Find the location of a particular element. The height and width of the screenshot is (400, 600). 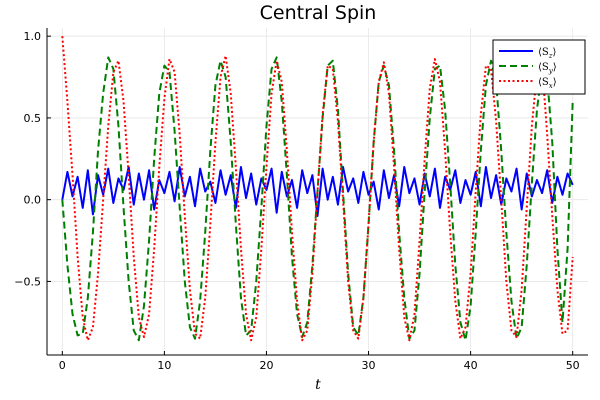

x-axis-ticks: 0 10 20 30 40 50 is located at coordinates (319, 361).